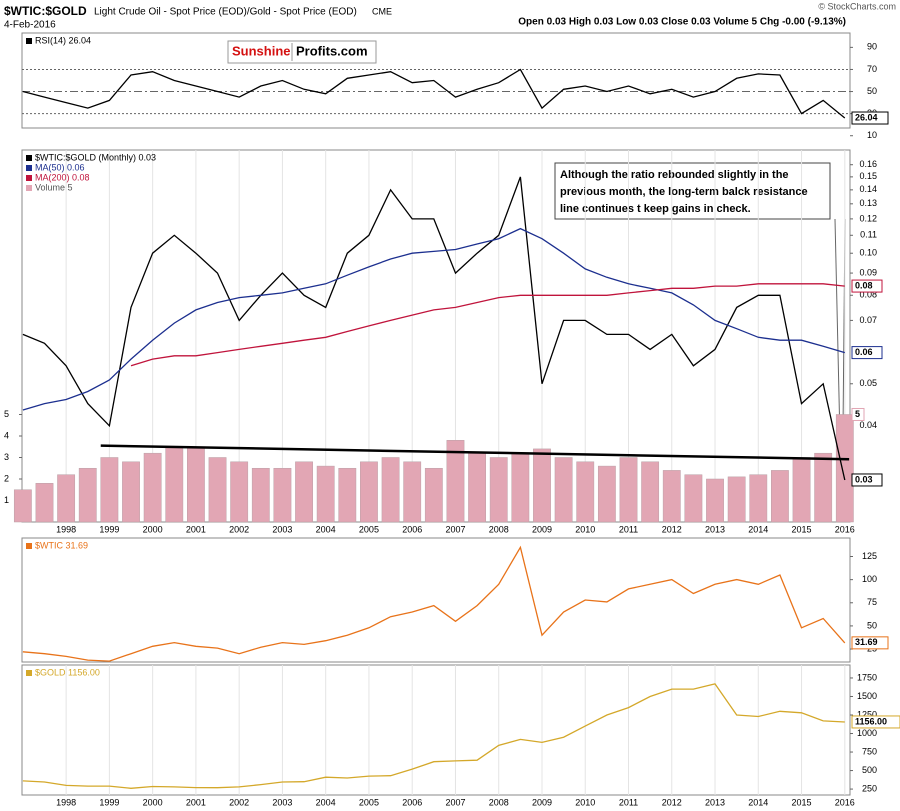  What do you see at coordinates (866, 642) in the screenshot?
I see `end-label: 31.69` at bounding box center [866, 642].